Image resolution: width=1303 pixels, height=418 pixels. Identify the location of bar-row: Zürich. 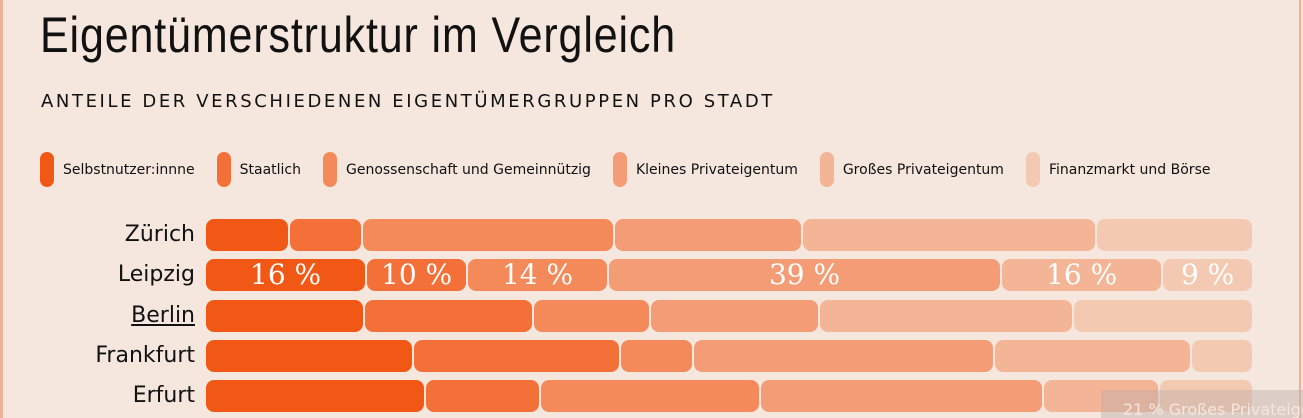
(651, 235).